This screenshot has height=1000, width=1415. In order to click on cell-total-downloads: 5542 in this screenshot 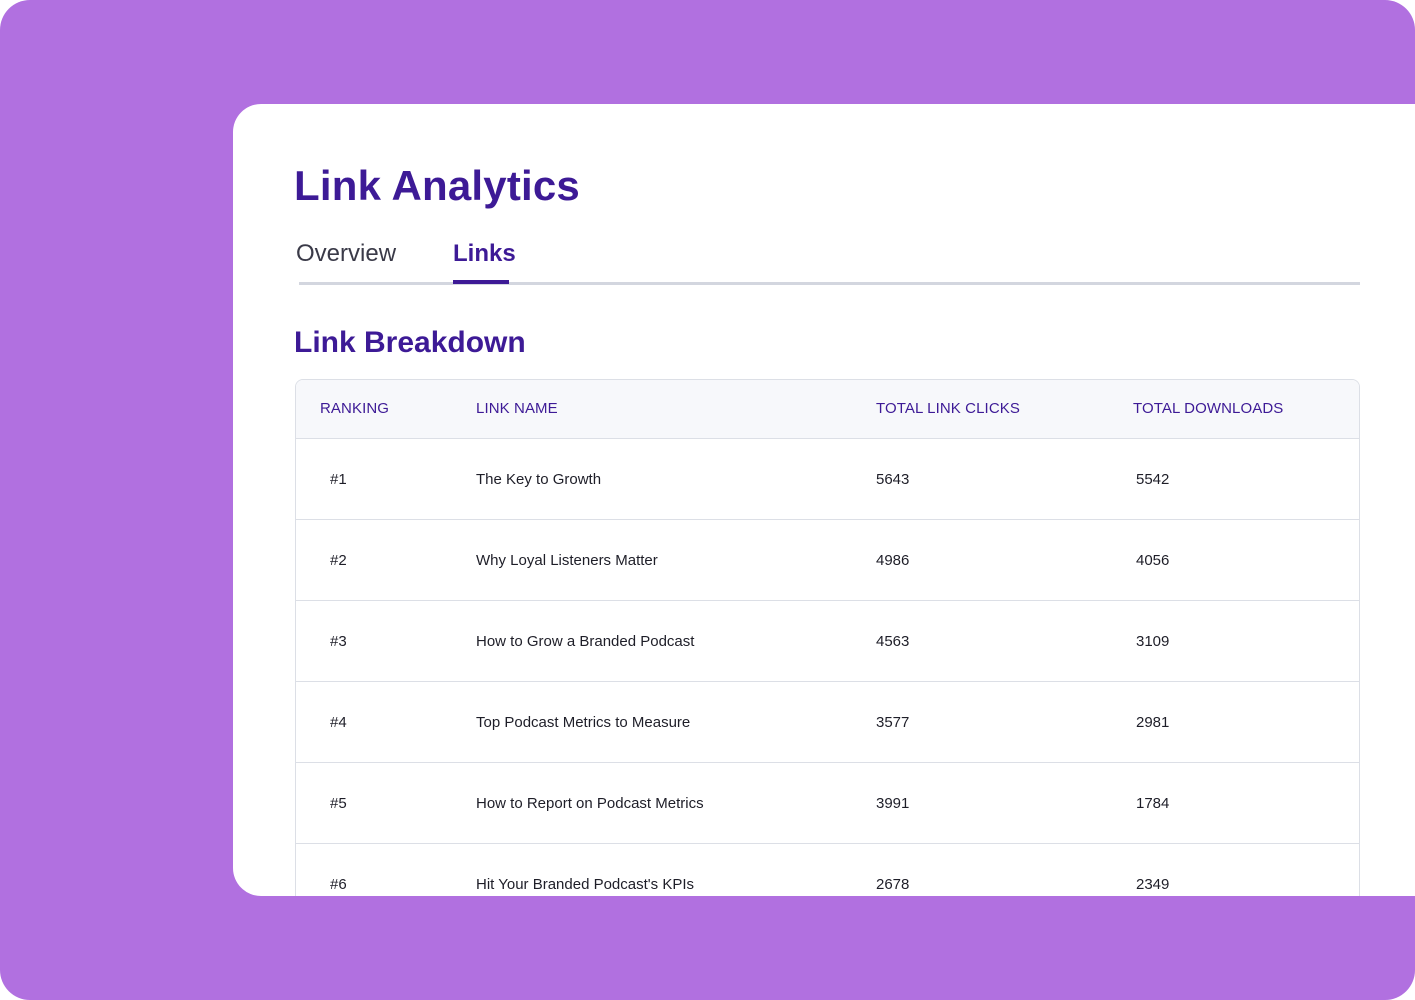, I will do `click(1153, 479)`.